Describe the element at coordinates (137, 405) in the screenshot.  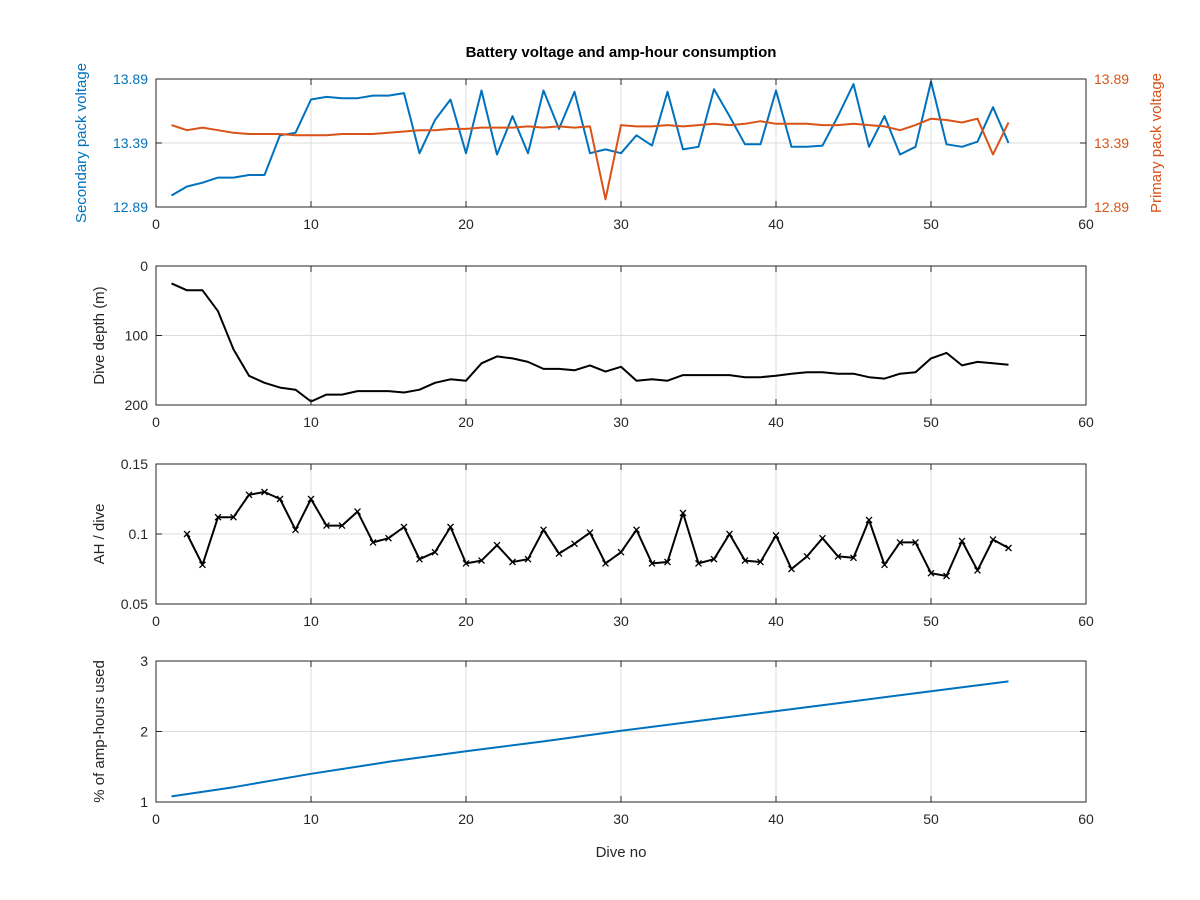
I see `y-tick-label: 200` at that location.